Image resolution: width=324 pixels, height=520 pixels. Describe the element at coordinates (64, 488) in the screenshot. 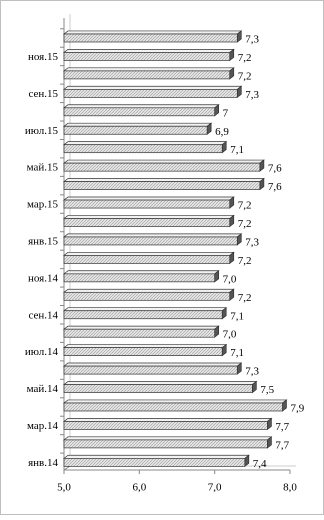

I see `x-tick-label: 5,0` at that location.